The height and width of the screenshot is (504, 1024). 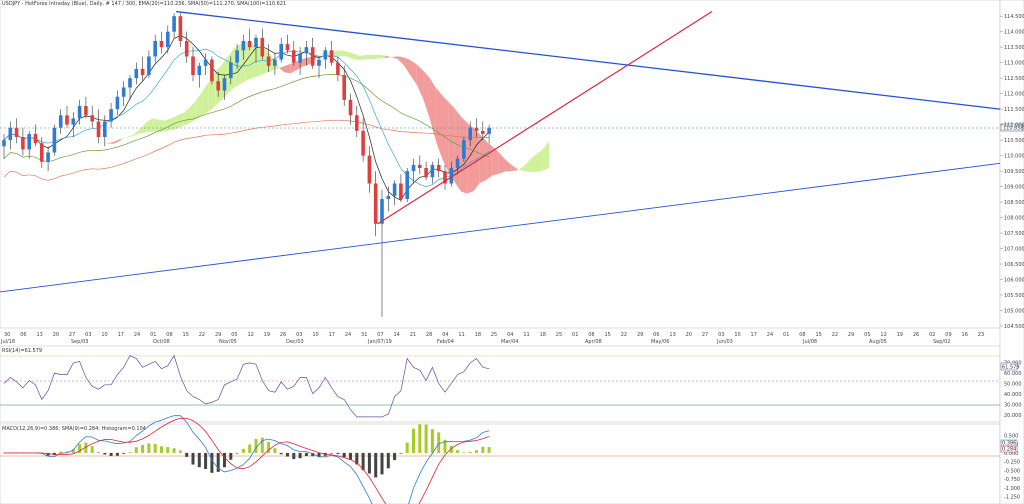 What do you see at coordinates (246, 118) in the screenshot?
I see `sma100-line` at bounding box center [246, 118].